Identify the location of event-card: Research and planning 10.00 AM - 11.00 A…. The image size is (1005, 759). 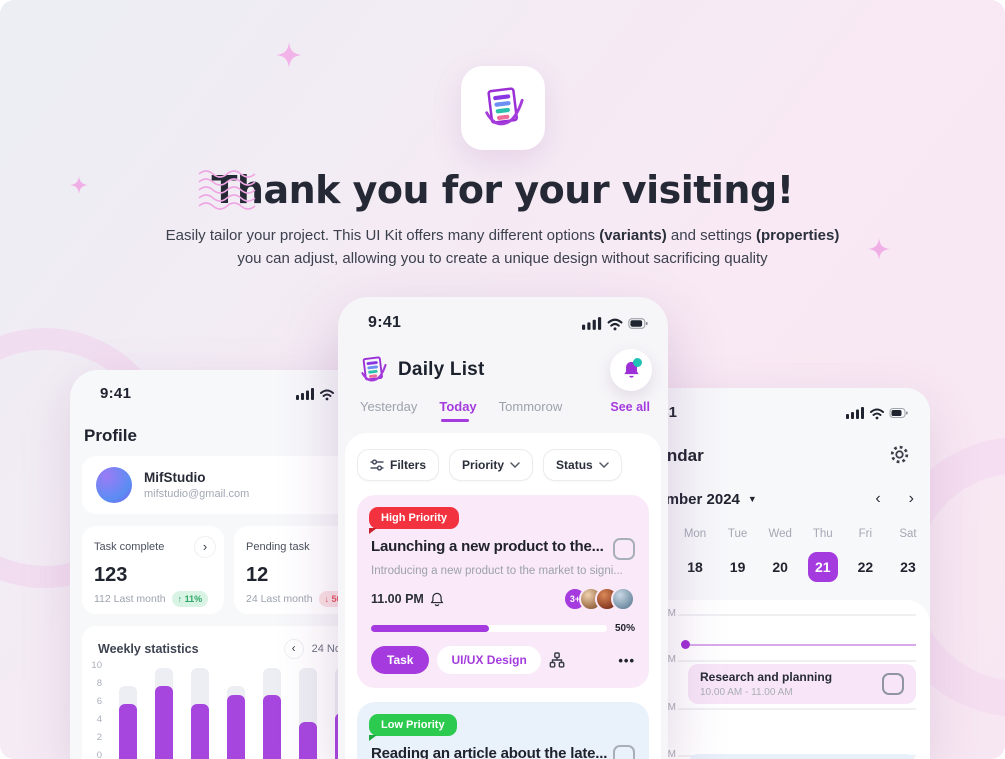
(802, 684).